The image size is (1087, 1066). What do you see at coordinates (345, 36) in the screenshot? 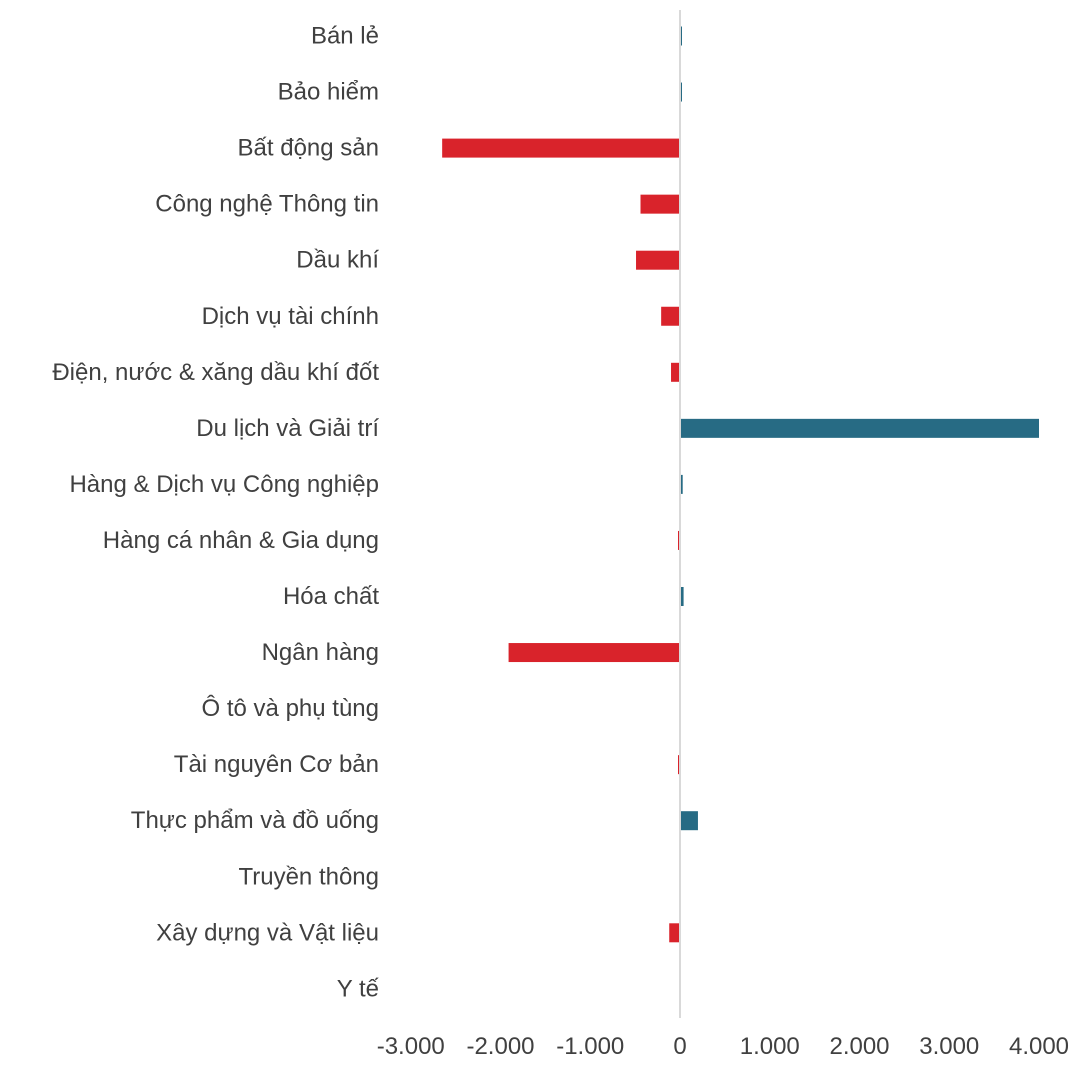
I see `category-label-0: Bán lẻ` at bounding box center [345, 36].